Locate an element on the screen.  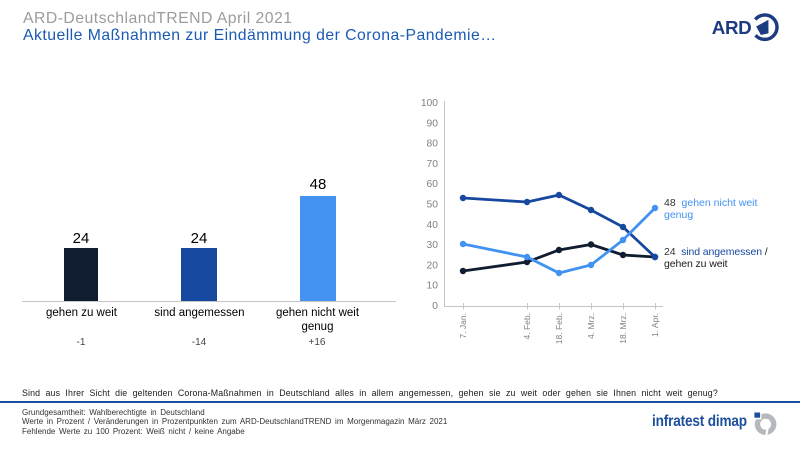
svg-text: 0 is located at coordinates (435, 306).